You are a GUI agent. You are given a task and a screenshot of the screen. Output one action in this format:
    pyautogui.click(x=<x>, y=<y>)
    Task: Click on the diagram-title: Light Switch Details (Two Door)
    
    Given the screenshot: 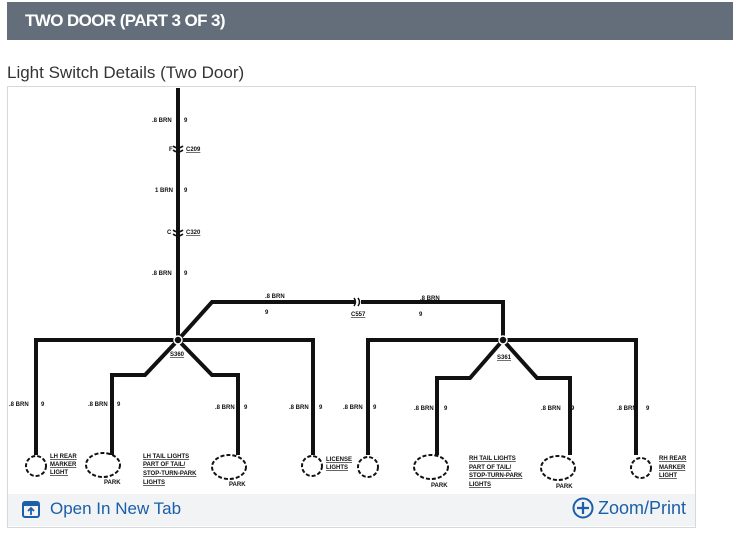 What is the action you would take?
    pyautogui.click(x=126, y=72)
    